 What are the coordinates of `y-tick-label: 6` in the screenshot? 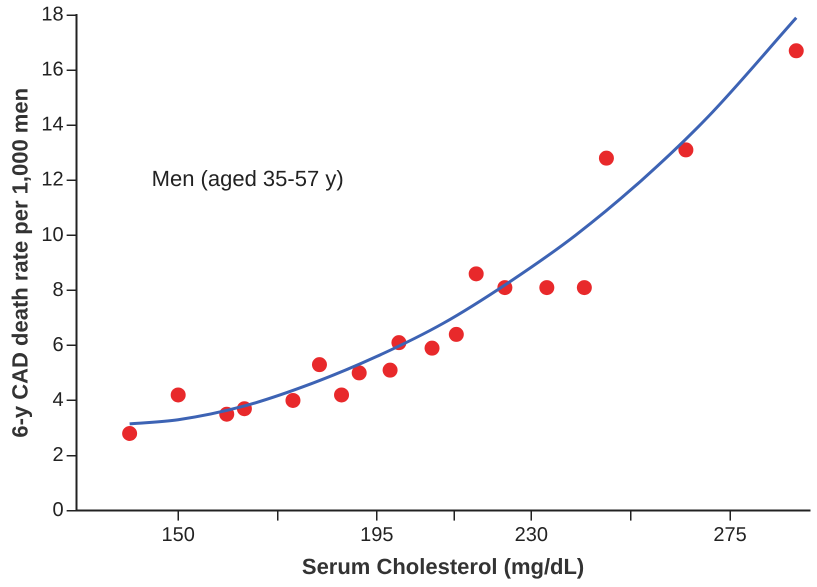 It's located at (58, 345).